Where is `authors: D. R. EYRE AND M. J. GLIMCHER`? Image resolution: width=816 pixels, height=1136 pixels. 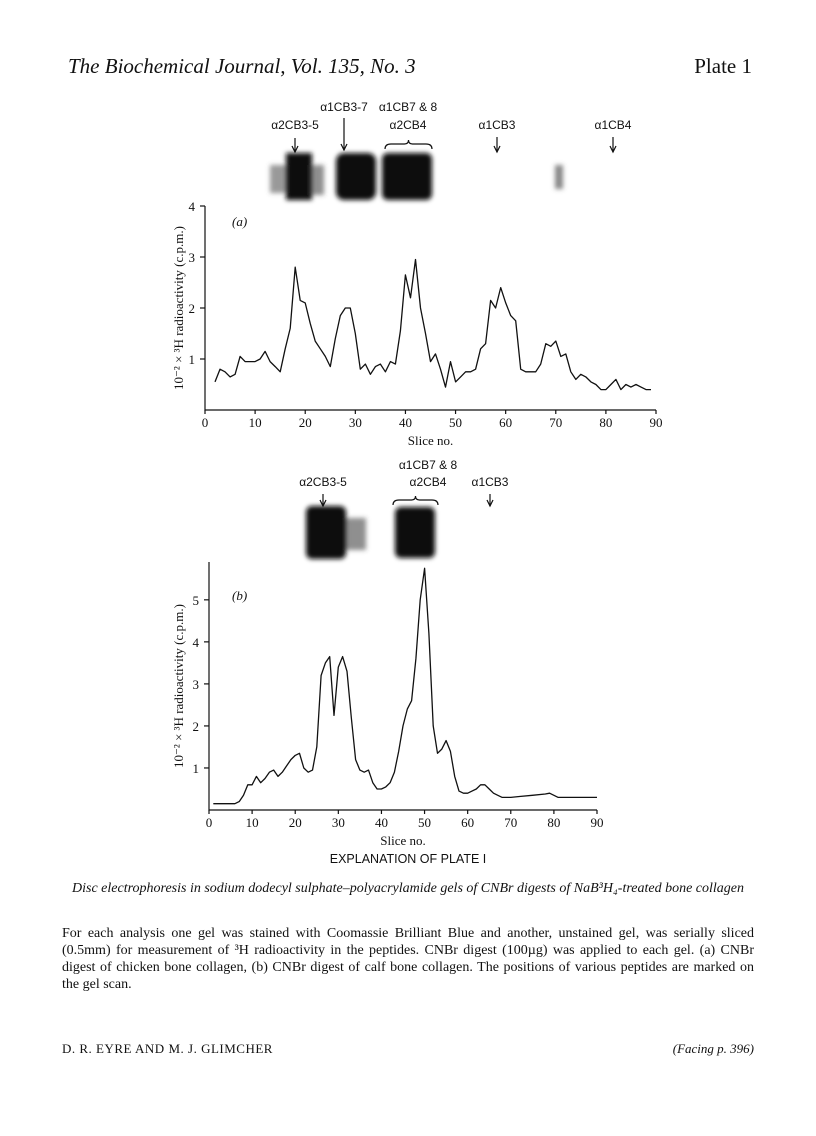 authors: D. R. EYRE AND M. J. GLIMCHER is located at coordinates (167, 1048).